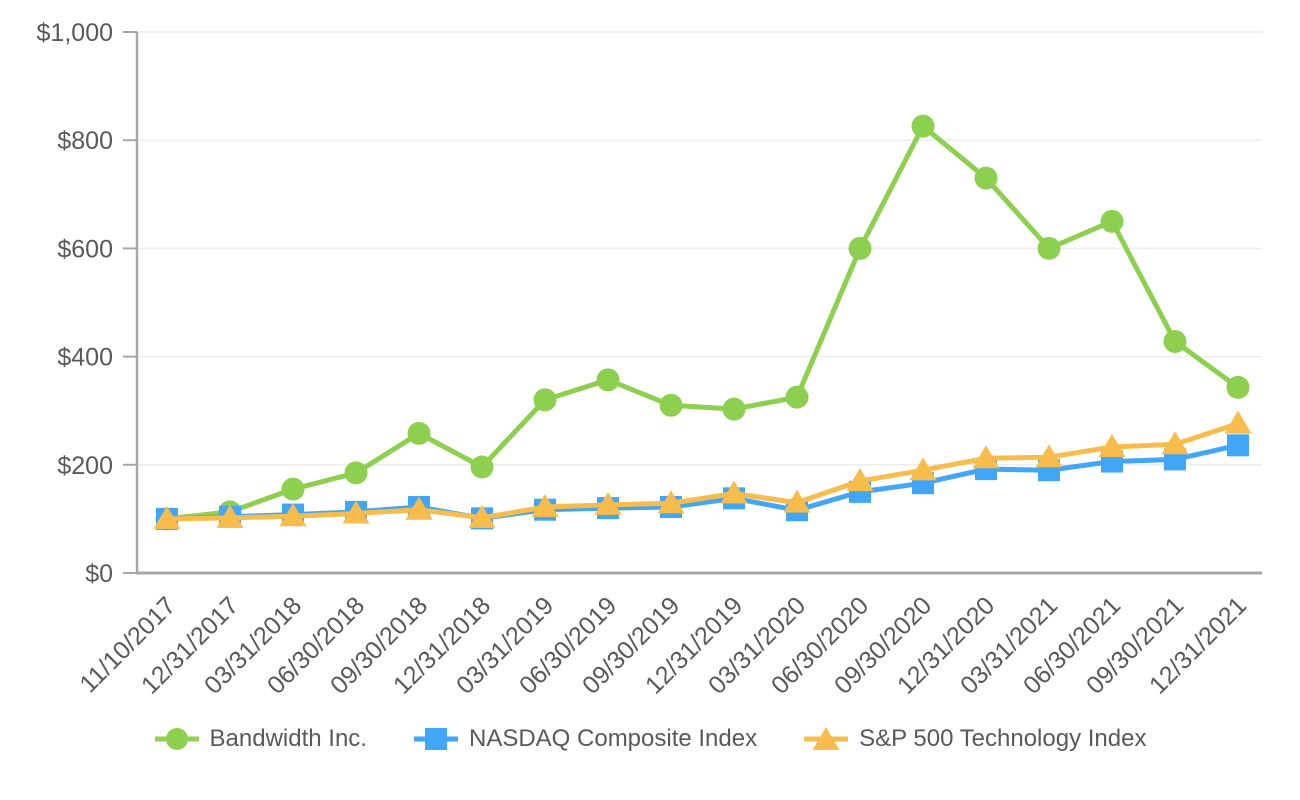  What do you see at coordinates (288, 738) in the screenshot?
I see `legend-label-bandwidth: Bandwidth Inc.` at bounding box center [288, 738].